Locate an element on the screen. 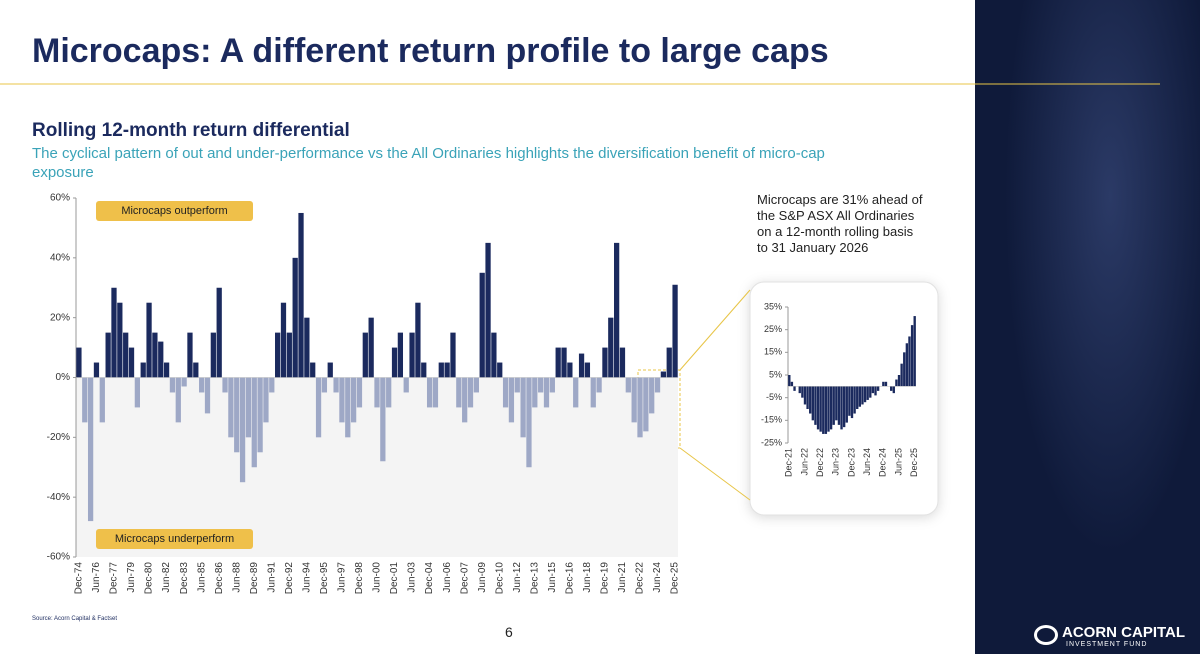 The image size is (1200, 654). y-tick-label: 40% is located at coordinates (60, 257).